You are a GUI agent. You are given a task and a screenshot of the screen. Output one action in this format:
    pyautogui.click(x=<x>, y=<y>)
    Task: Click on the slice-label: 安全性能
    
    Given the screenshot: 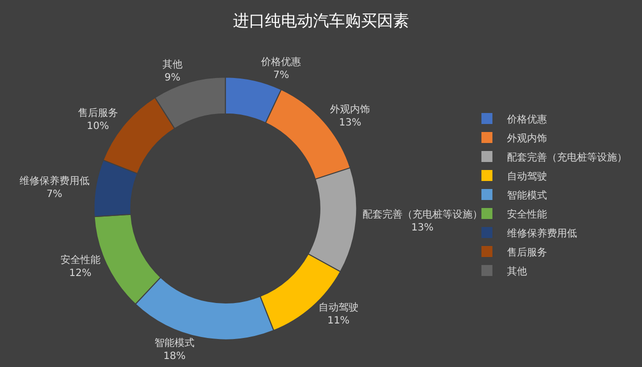 What is the action you would take?
    pyautogui.click(x=80, y=260)
    